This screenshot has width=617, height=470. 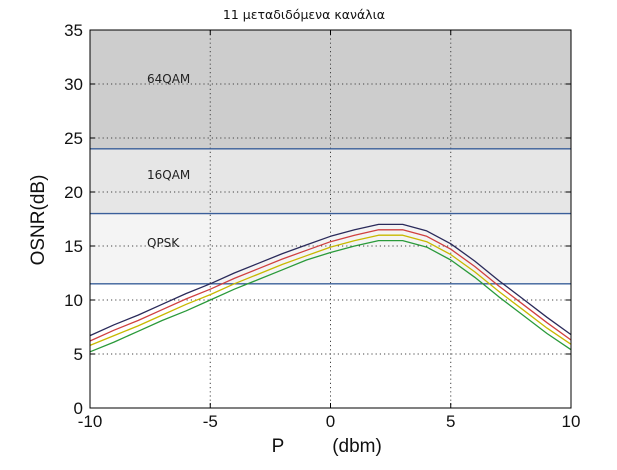 I want to click on x-tick-label-0: -10, so click(x=90, y=421).